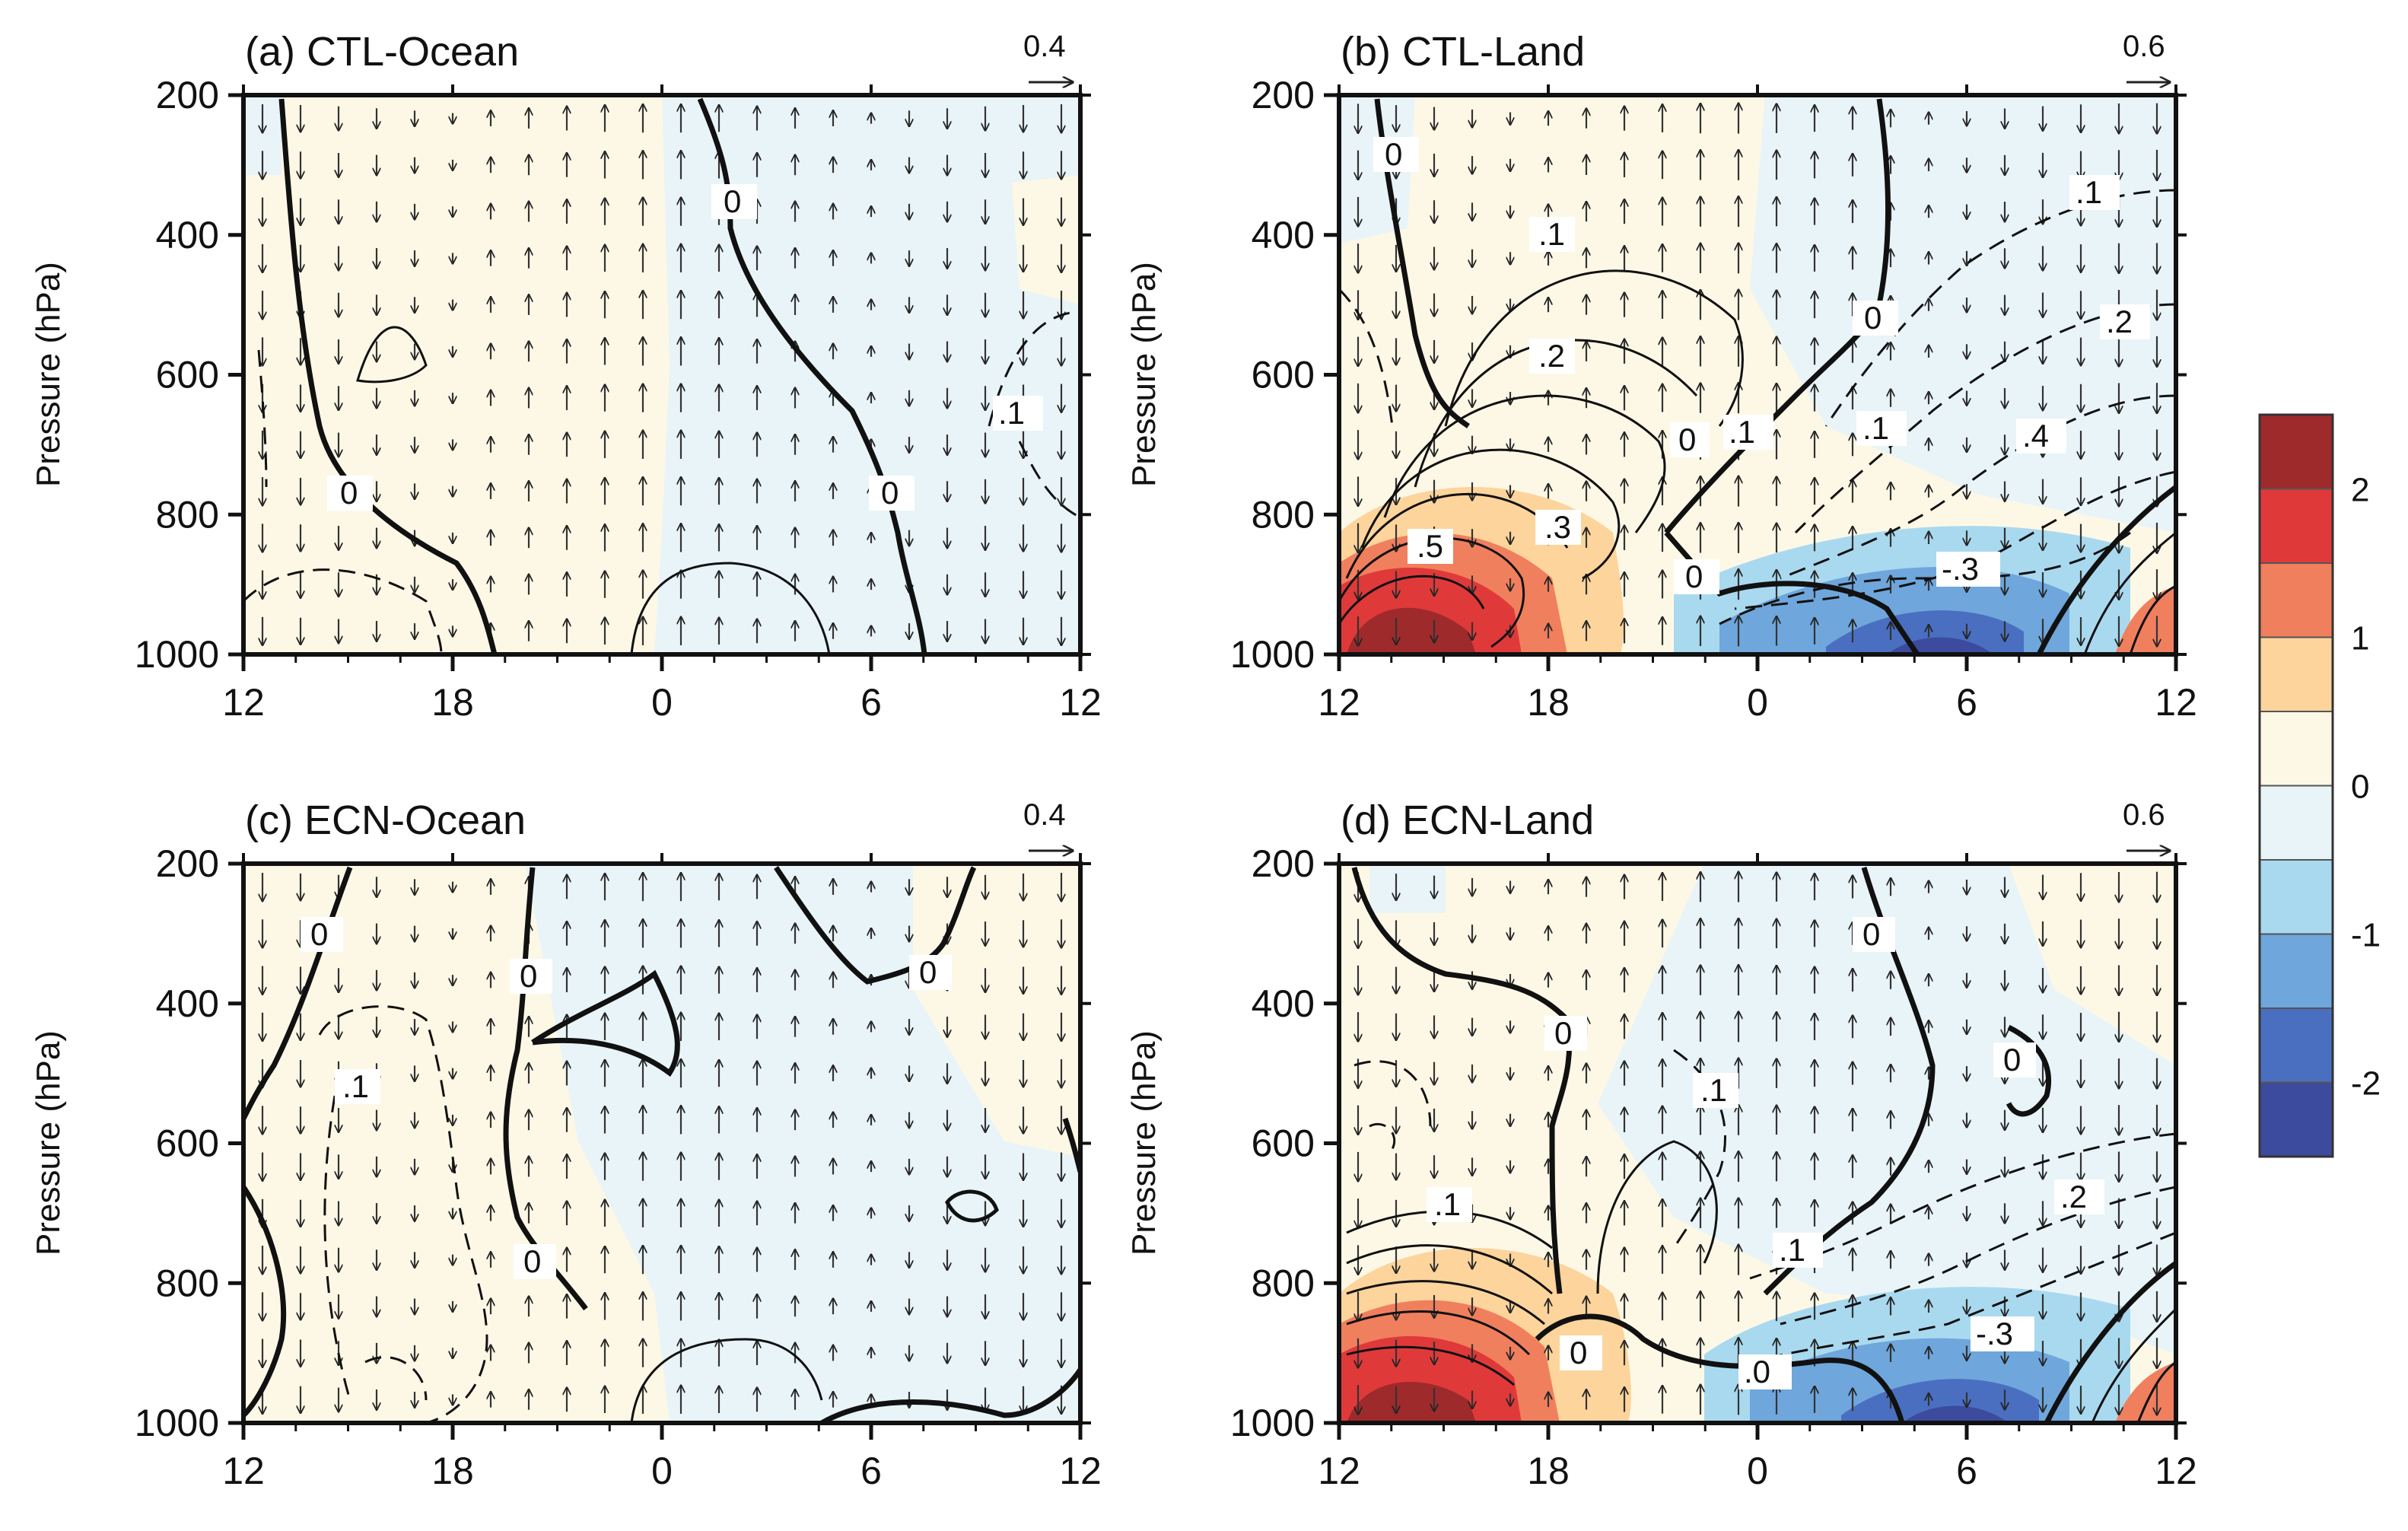 The height and width of the screenshot is (1531, 2408). Describe the element at coordinates (1558, 527) in the screenshot. I see `contour-label: .3` at that location.